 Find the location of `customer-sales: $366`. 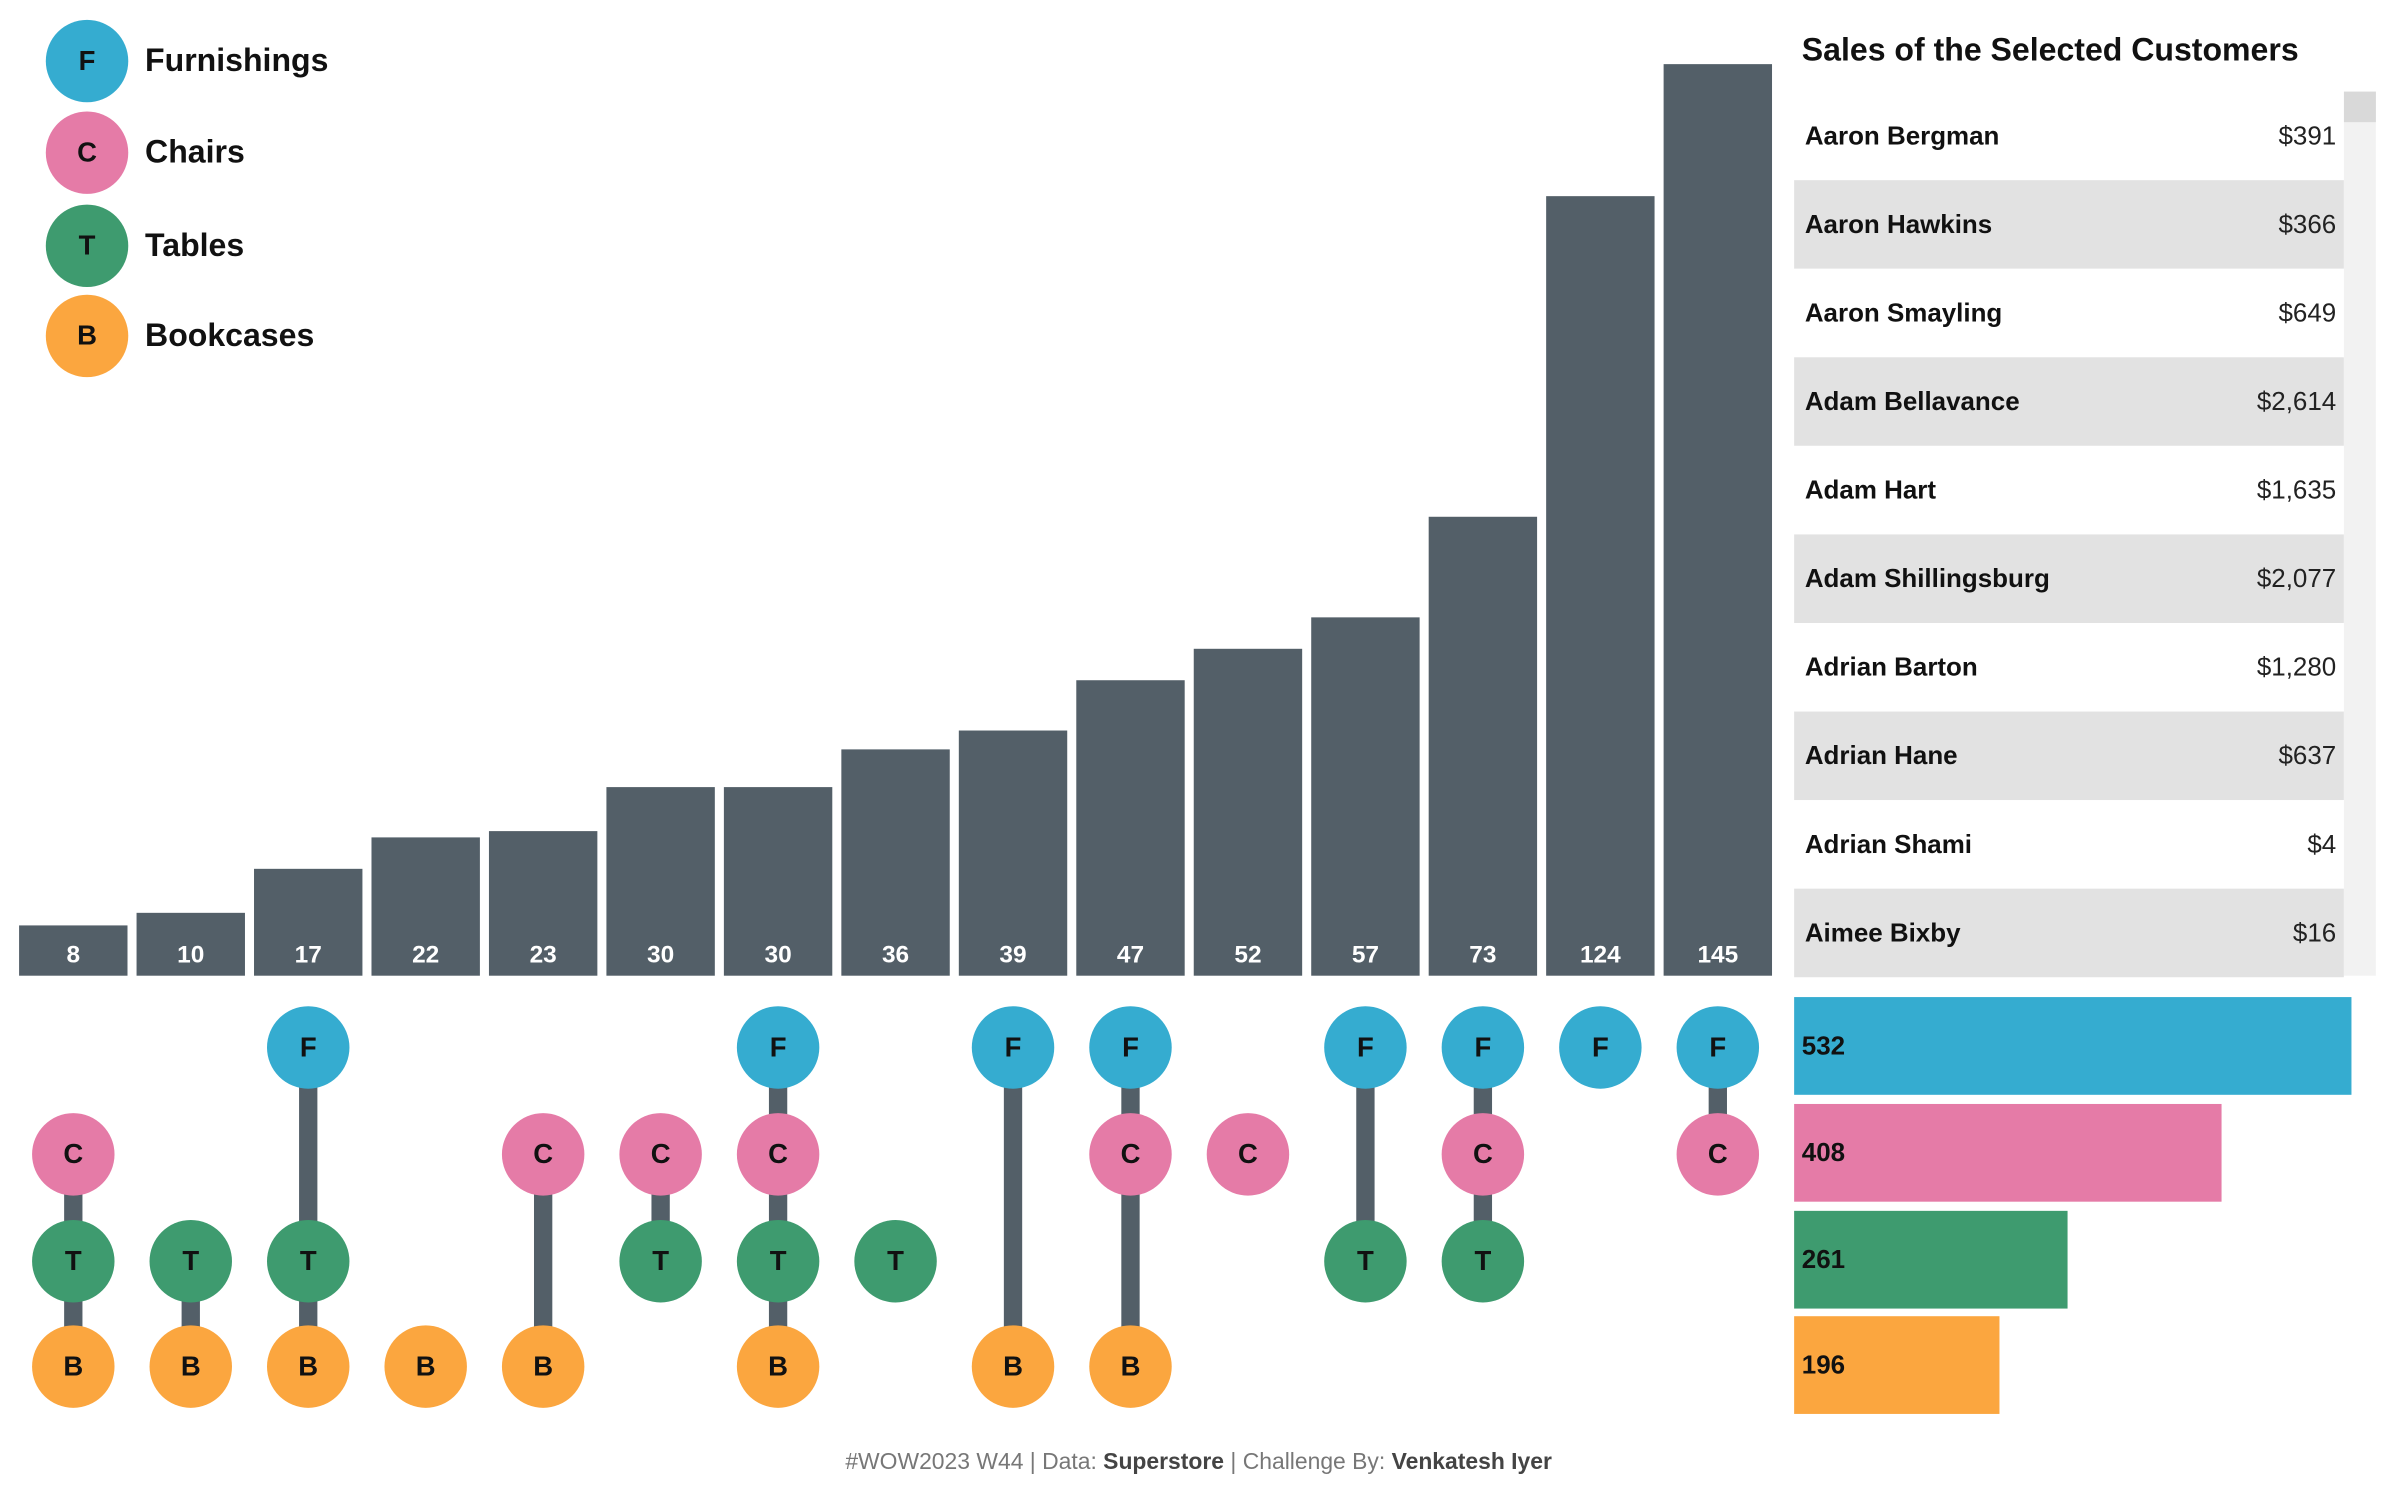

customer-sales: $366 is located at coordinates (2307, 225).